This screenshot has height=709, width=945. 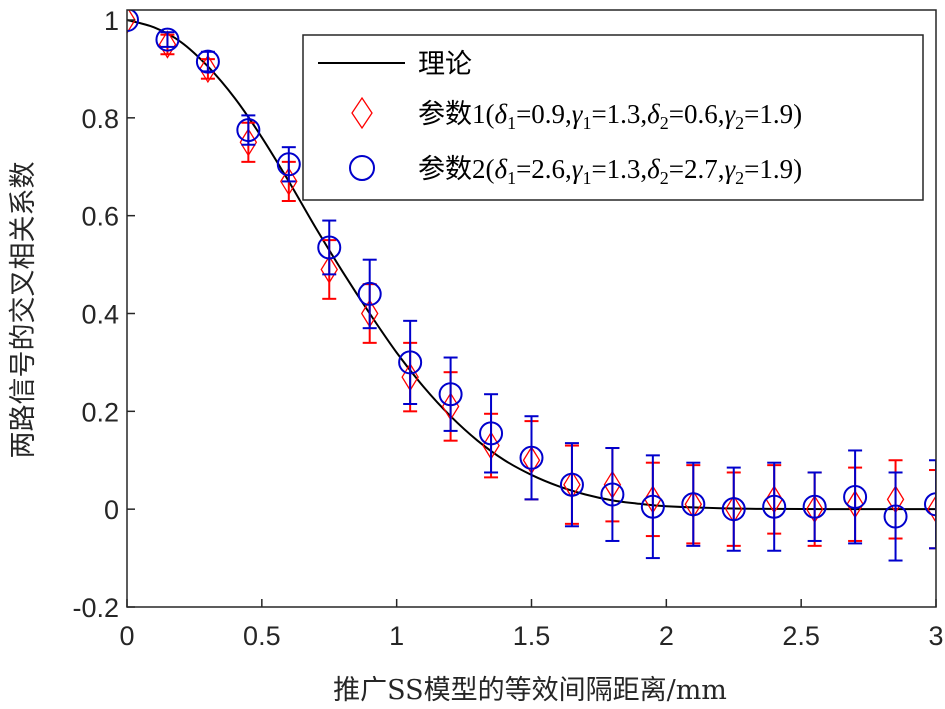 What do you see at coordinates (610, 171) in the screenshot?
I see `legend-label-2: 参数2(δ1=2.6,γ1=1.3,δ2=2.7,γ2=1.9)` at bounding box center [610, 171].